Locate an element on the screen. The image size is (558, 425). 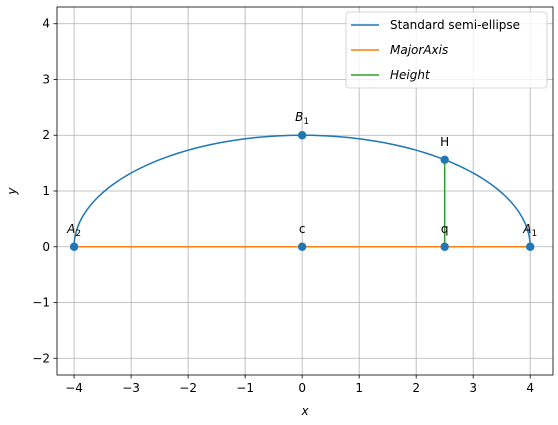
y-tick-label: 0 is located at coordinates (46, 247).